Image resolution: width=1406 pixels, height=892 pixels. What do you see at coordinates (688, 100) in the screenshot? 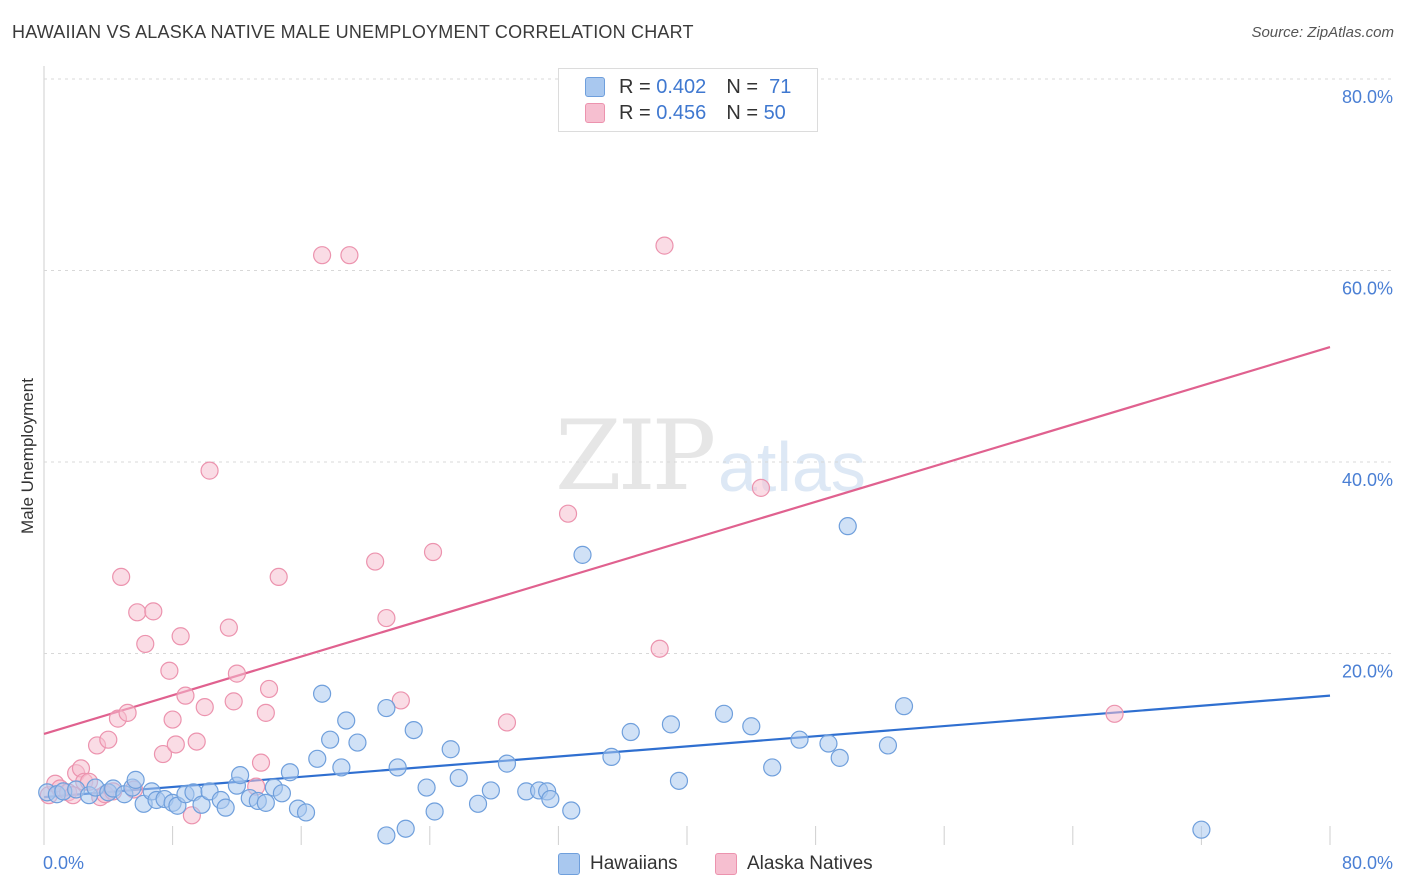
I see `correlation-legend: R = 0.402 N = 71 R = 0.456 N = 50` at bounding box center [688, 100].